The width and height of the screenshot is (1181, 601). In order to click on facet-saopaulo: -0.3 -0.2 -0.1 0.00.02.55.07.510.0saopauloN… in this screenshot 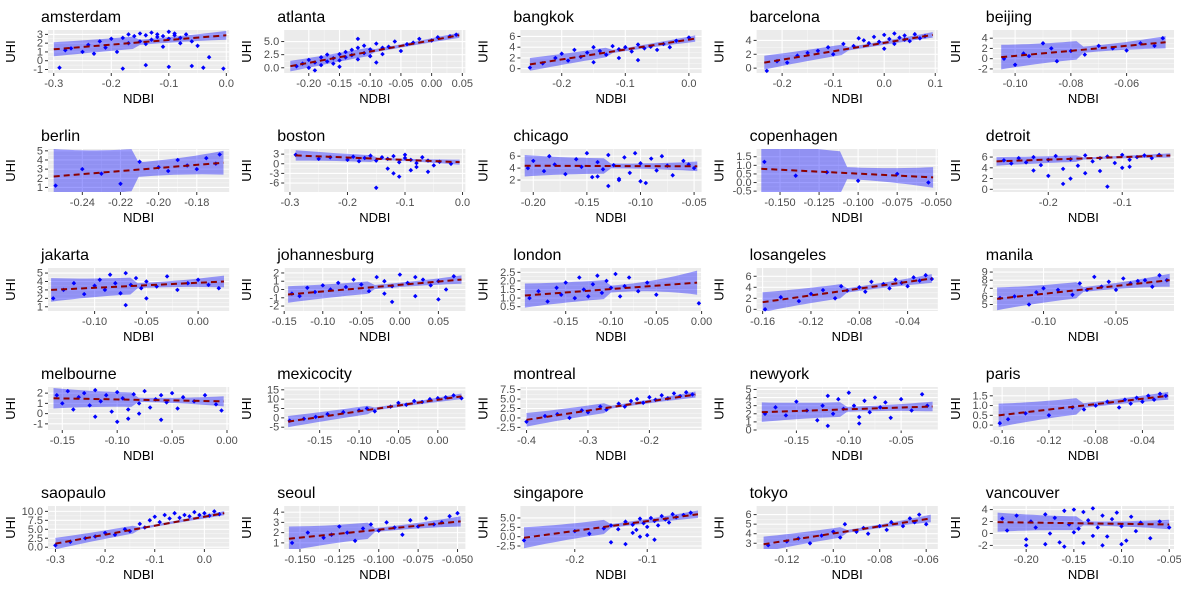, I will do `click(116, 533)`.